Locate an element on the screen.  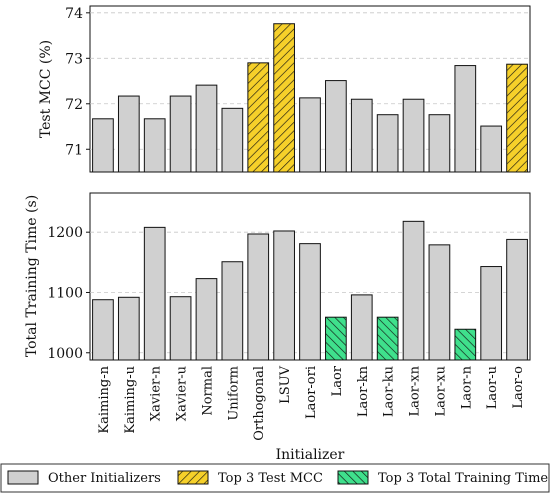
mcc-bar-normal is located at coordinates (206, 128).